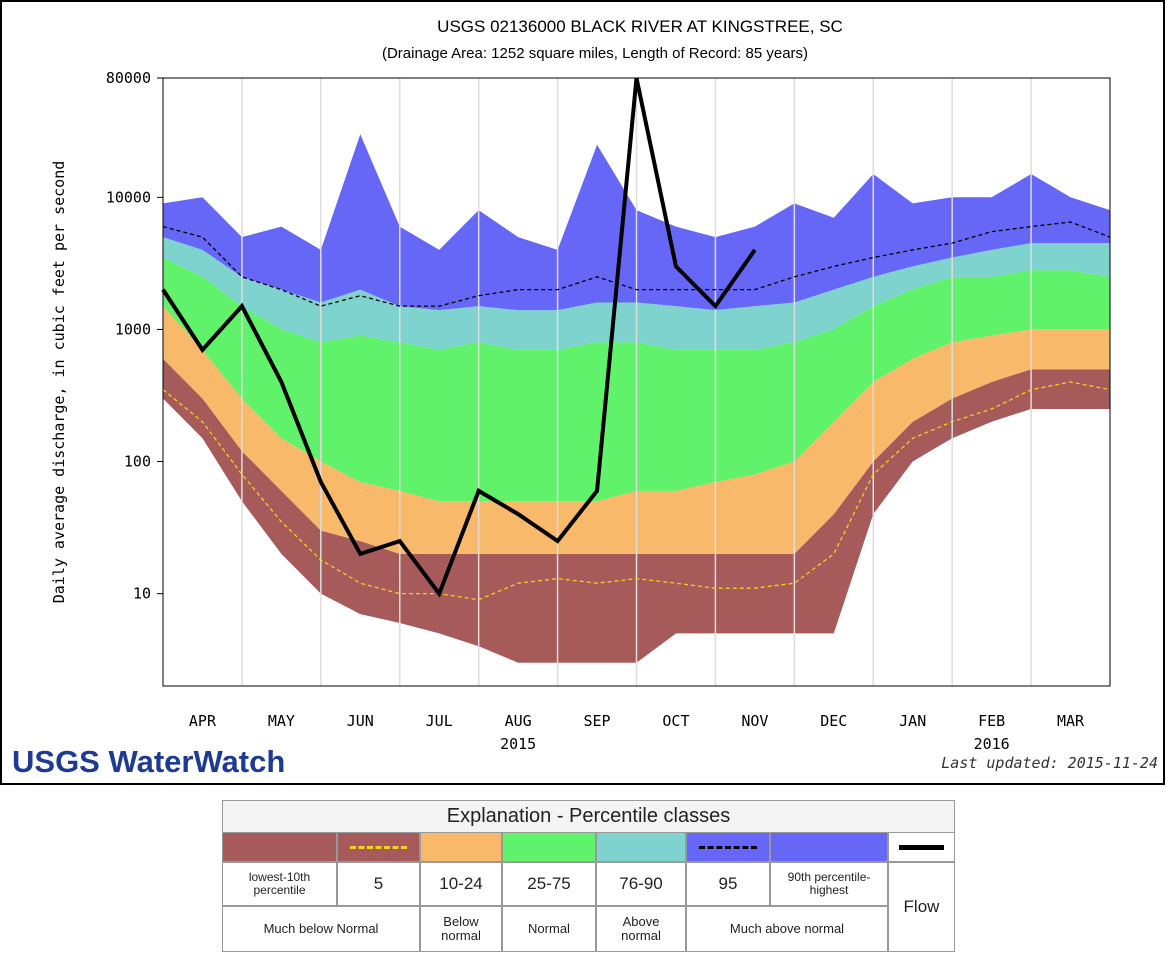 The height and width of the screenshot is (956, 1166). What do you see at coordinates (596, 721) in the screenshot?
I see `x-tick-label: SEP` at bounding box center [596, 721].